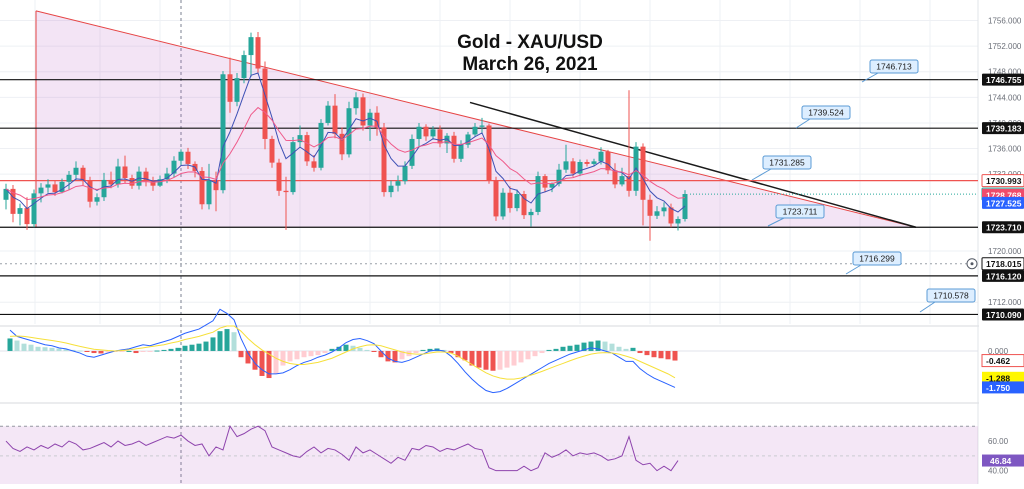 The image size is (1024, 489). What do you see at coordinates (800, 212) in the screenshot?
I see `callout-label: 1723.711` at bounding box center [800, 212].